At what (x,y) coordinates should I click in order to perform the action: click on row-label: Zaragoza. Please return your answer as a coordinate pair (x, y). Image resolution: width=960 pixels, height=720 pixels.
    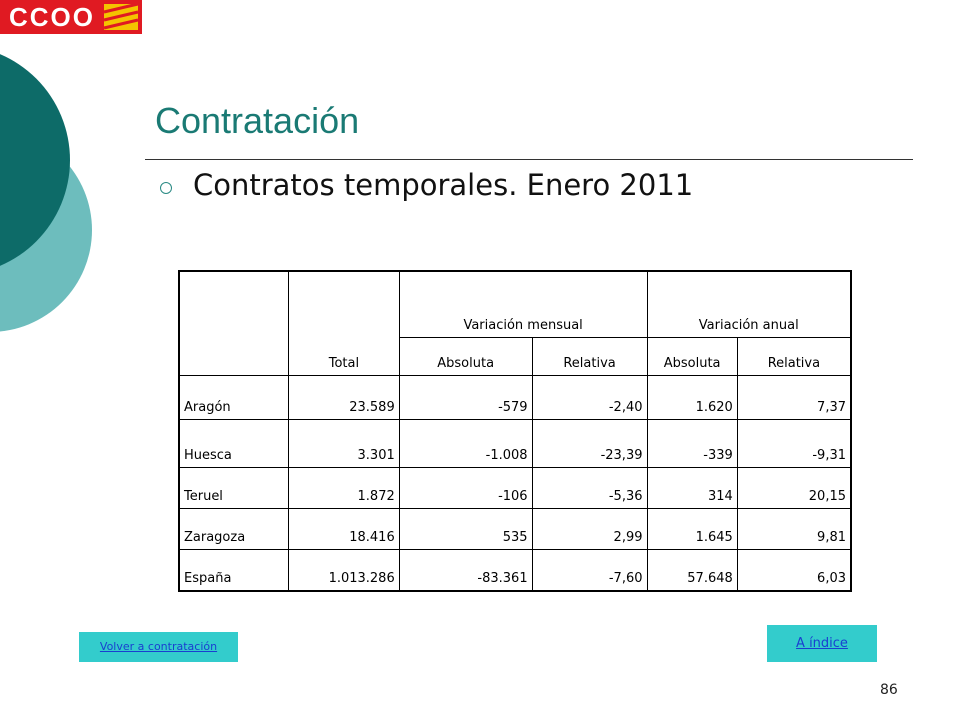
    Looking at the image, I should click on (234, 528).